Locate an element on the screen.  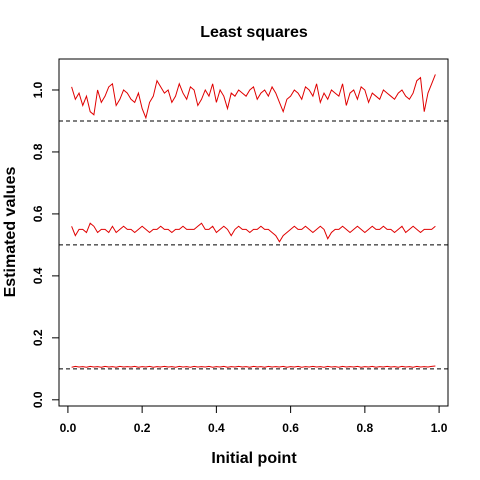
y-axis-label: Estimated values is located at coordinates (10, 232).